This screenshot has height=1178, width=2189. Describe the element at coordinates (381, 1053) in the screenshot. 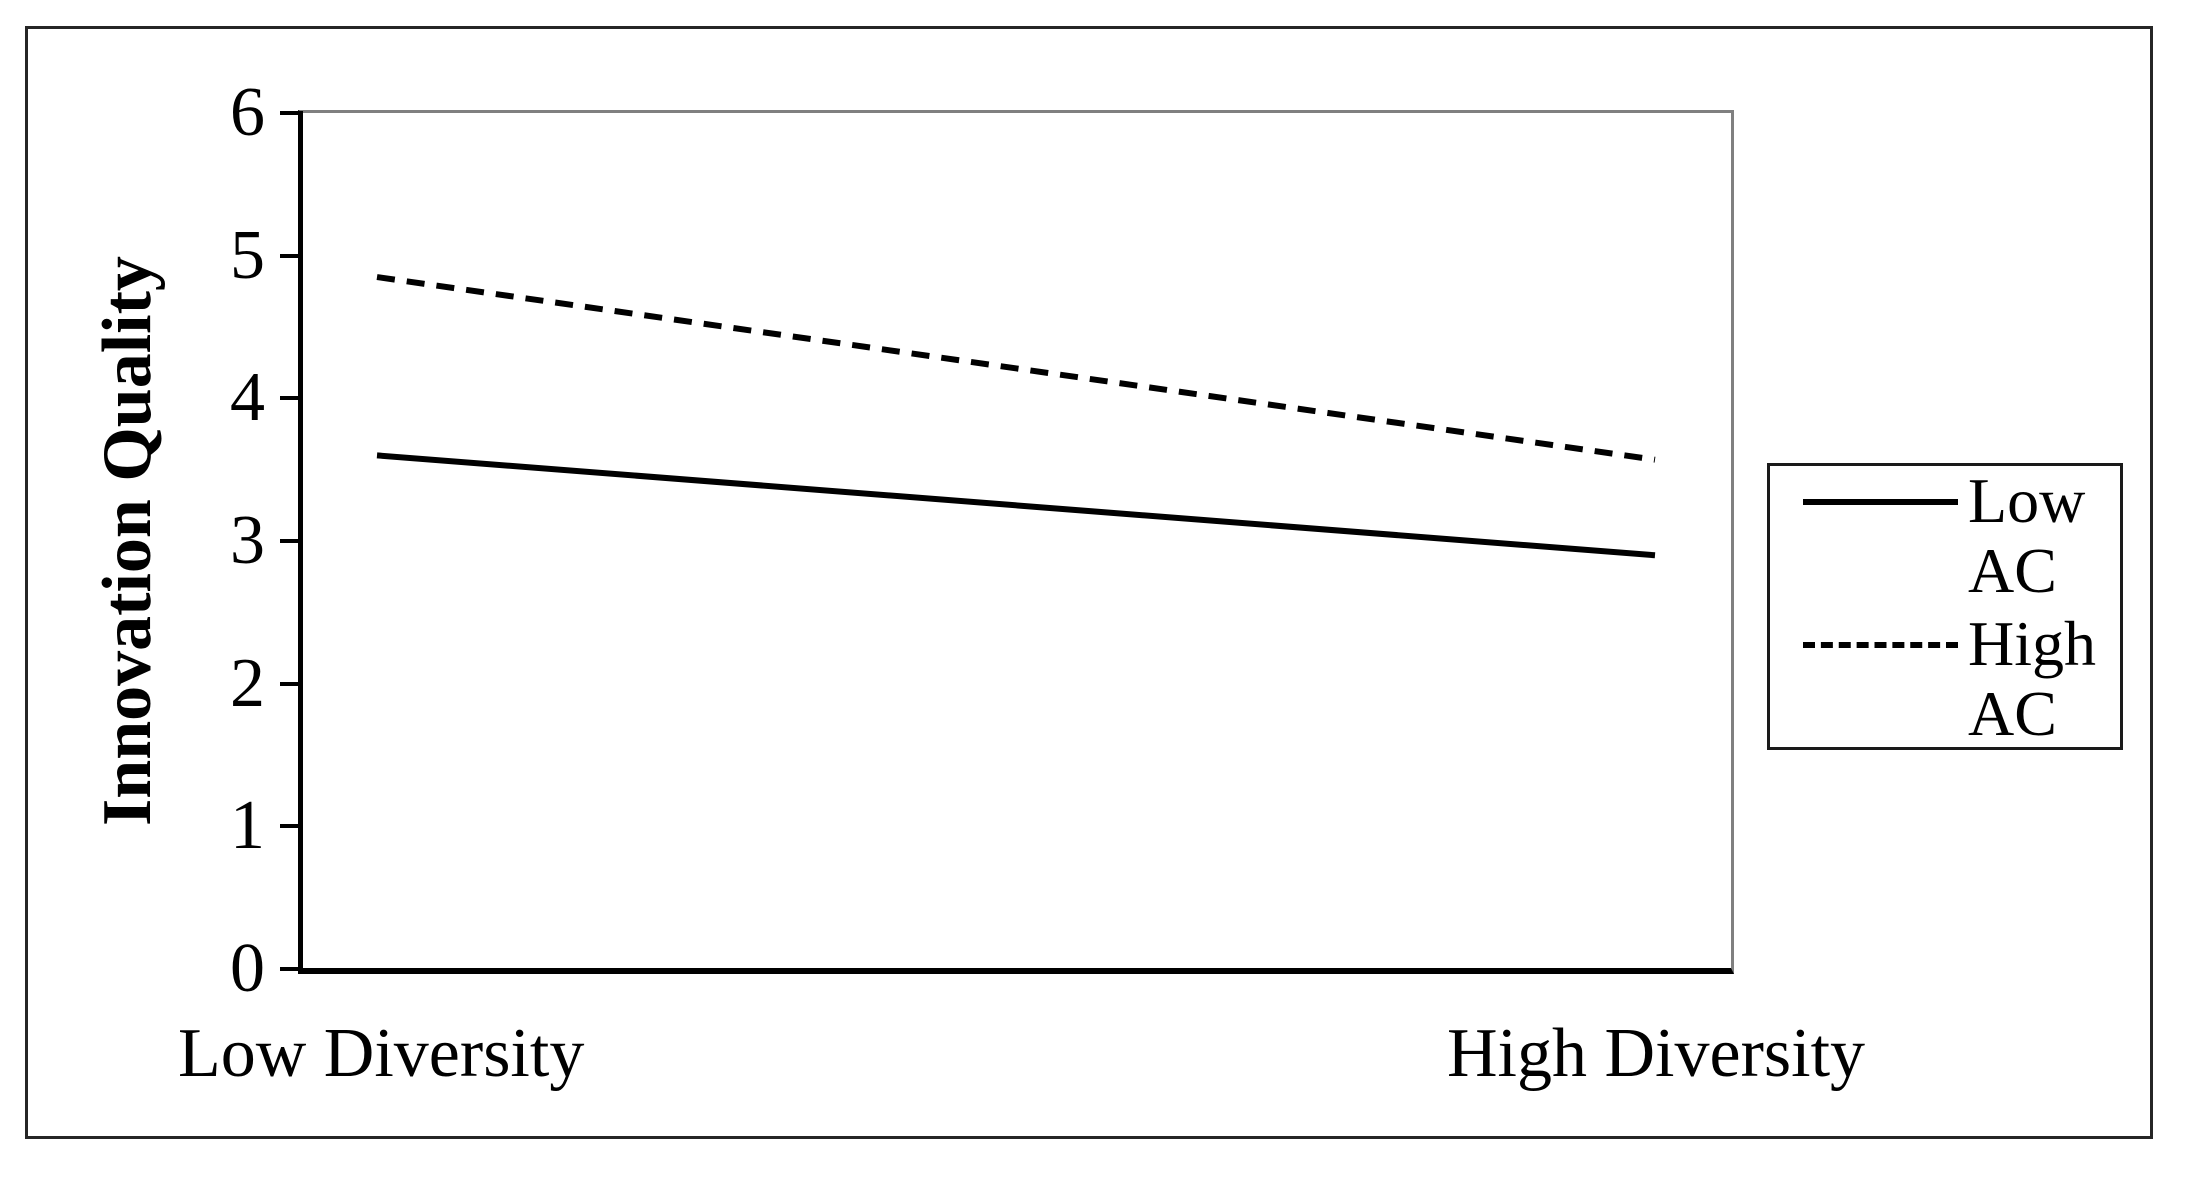

I see `x-axis-label-low-diversity: Low Diversity` at that location.